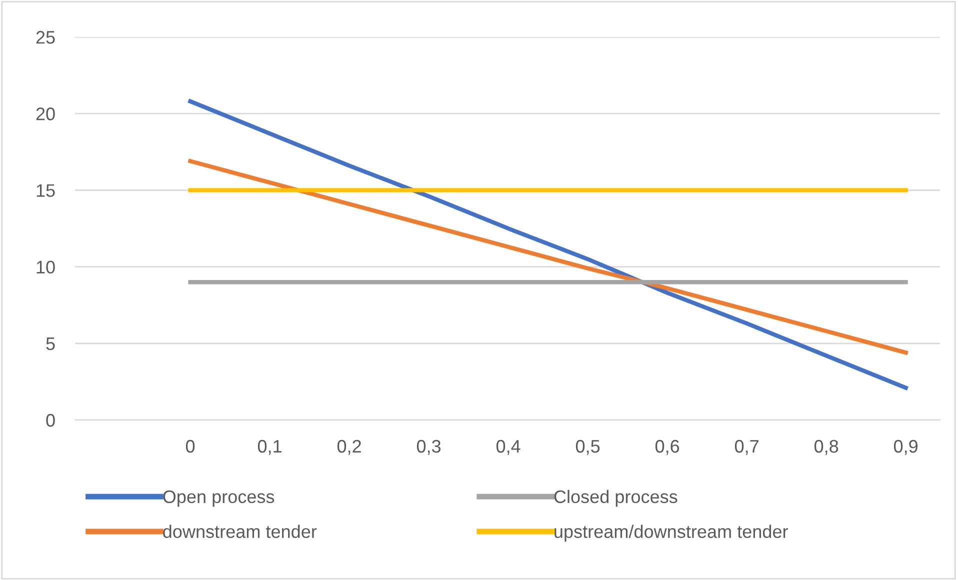 This screenshot has height=580, width=958. I want to click on x-tick-label: 0,7, so click(746, 447).